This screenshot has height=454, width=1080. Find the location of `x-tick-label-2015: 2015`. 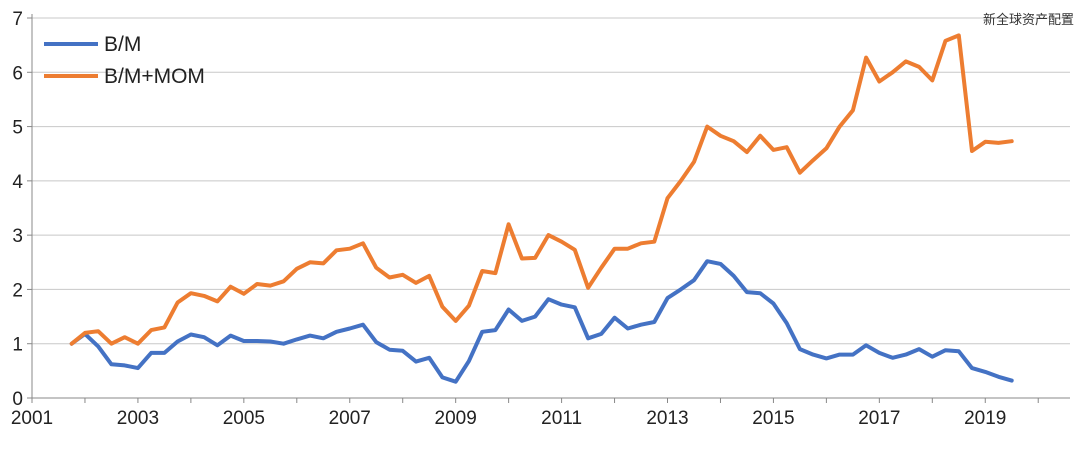

x-tick-label-2015: 2015 is located at coordinates (773, 418).